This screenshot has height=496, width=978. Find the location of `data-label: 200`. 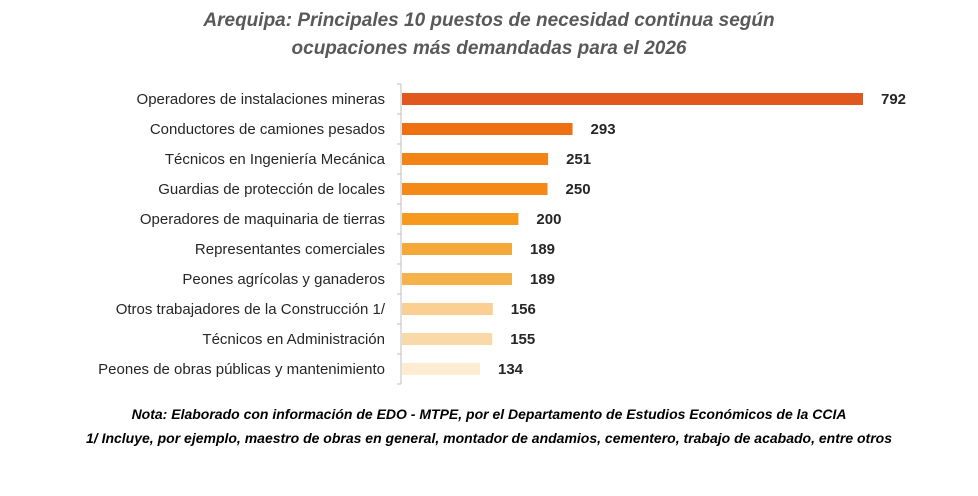

data-label: 200 is located at coordinates (548, 219).